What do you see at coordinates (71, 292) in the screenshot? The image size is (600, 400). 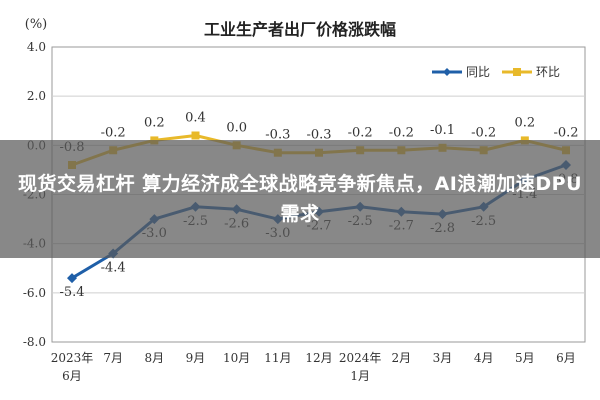 I see `data-label: -5.4` at bounding box center [71, 292].